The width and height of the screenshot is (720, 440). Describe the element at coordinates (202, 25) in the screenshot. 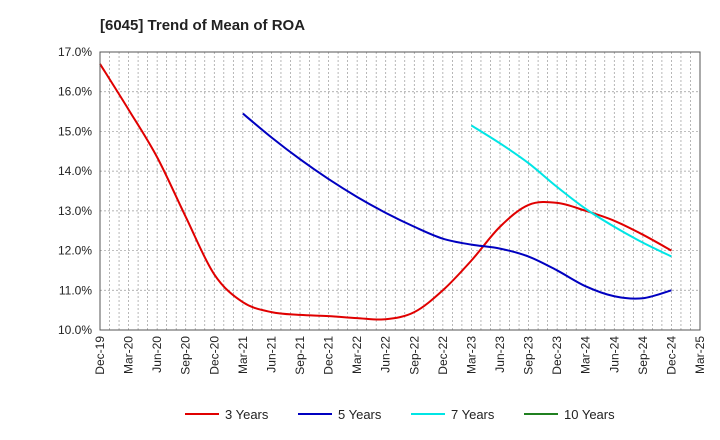

I see `chart-title: [6045] Trend of Mean of ROA` at that location.